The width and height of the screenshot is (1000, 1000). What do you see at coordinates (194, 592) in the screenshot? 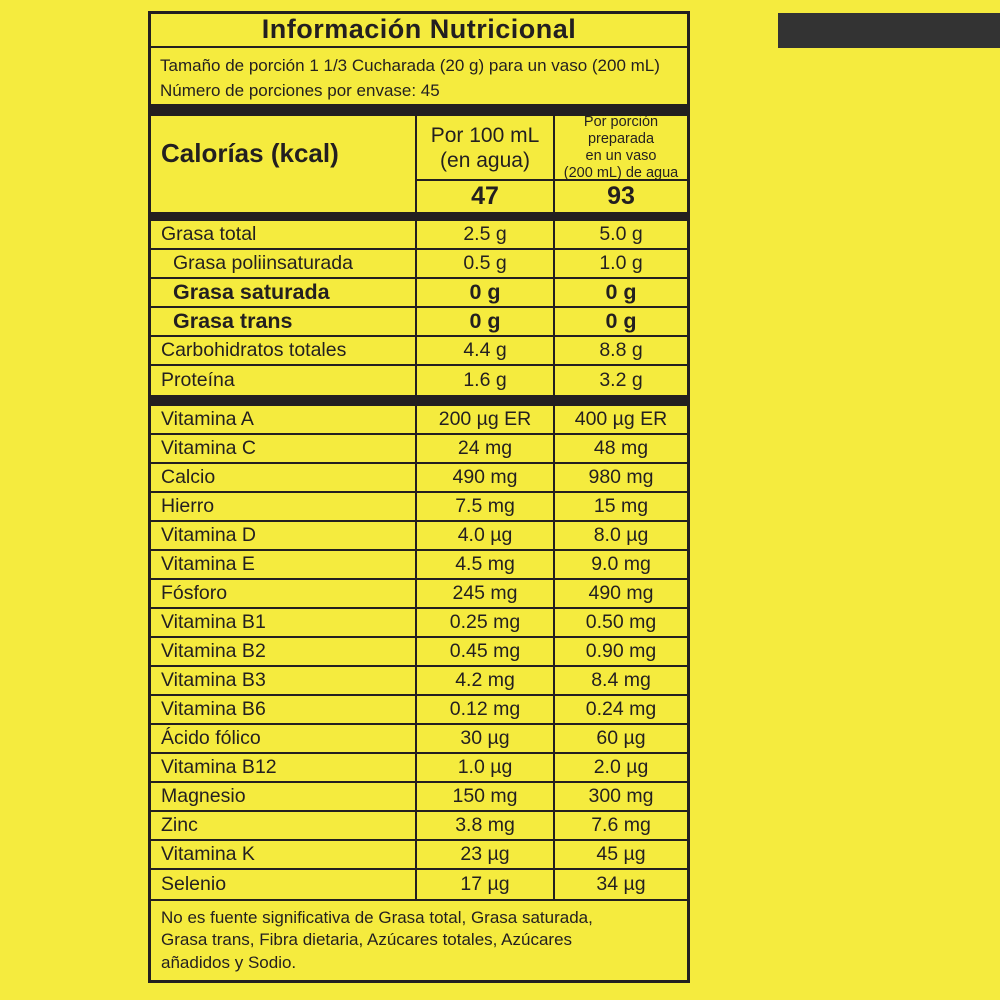
I see `nutrient-name: Fósforo` at bounding box center [194, 592].